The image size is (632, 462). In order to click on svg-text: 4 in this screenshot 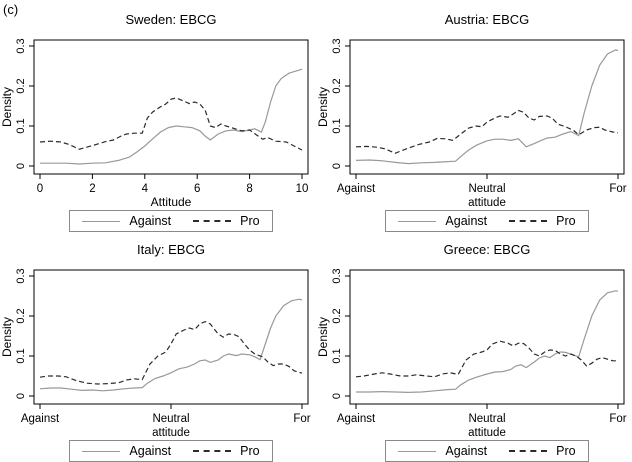, I will do `click(145, 189)`.